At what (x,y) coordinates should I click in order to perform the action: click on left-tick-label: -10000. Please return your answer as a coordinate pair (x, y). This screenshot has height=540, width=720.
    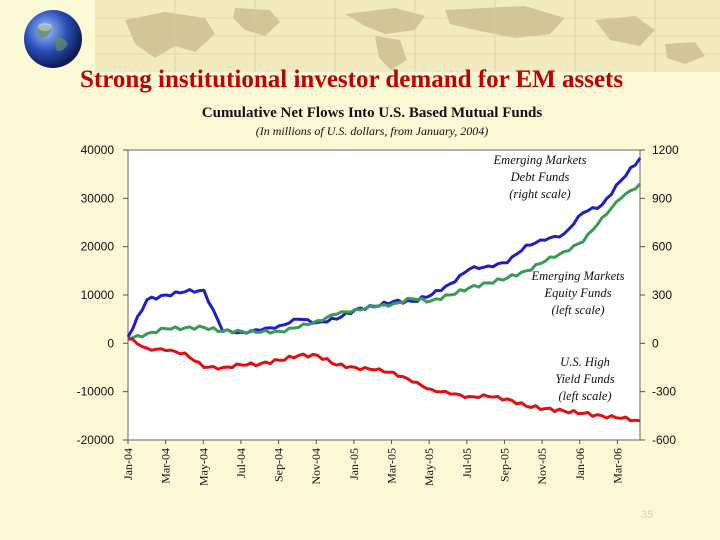
    Looking at the image, I should click on (96, 392).